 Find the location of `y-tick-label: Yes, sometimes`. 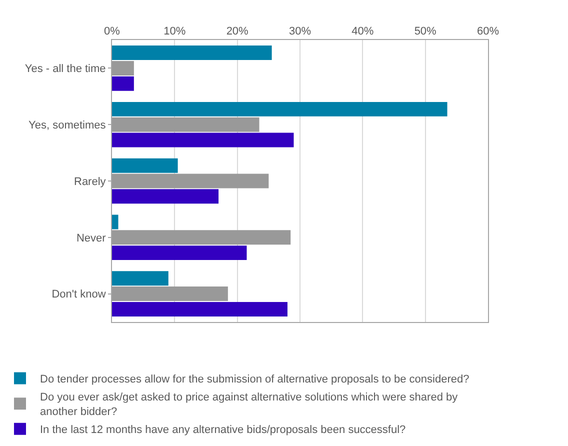

y-tick-label: Yes, sometimes is located at coordinates (67, 125).